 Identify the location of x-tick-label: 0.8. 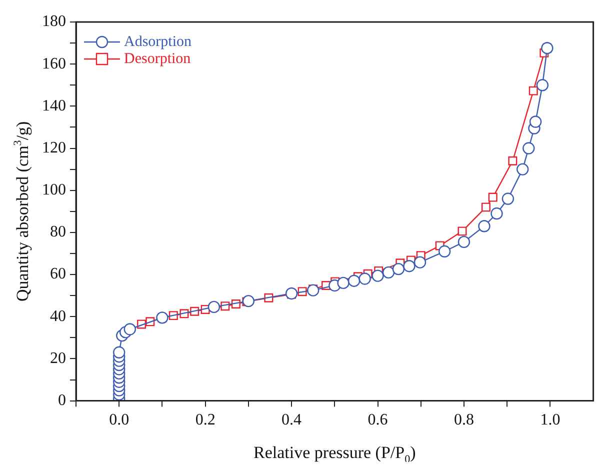
(464, 420).